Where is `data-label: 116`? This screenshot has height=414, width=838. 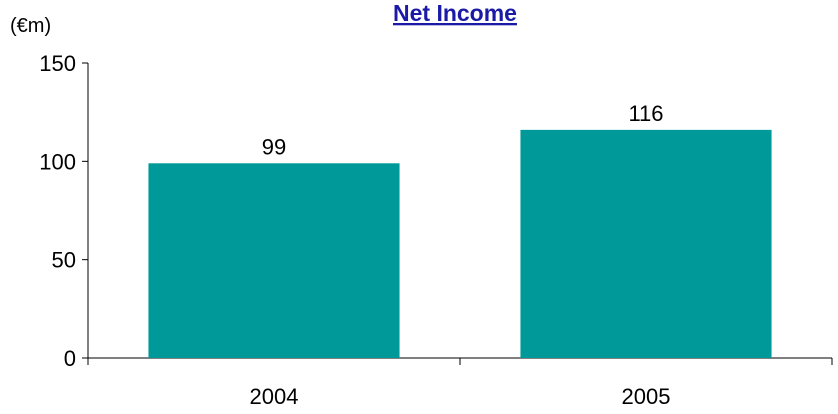 data-label: 116 is located at coordinates (645, 113).